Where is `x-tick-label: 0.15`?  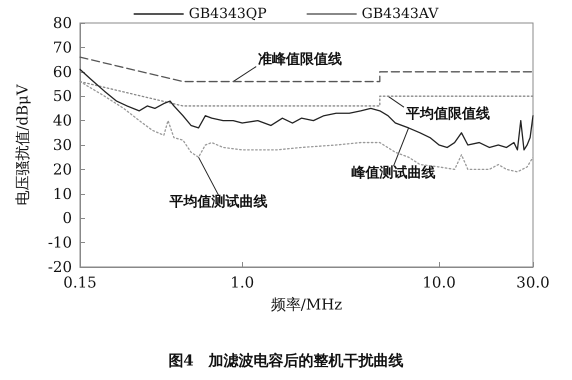 x-tick-label: 0.15 is located at coordinates (80, 283).